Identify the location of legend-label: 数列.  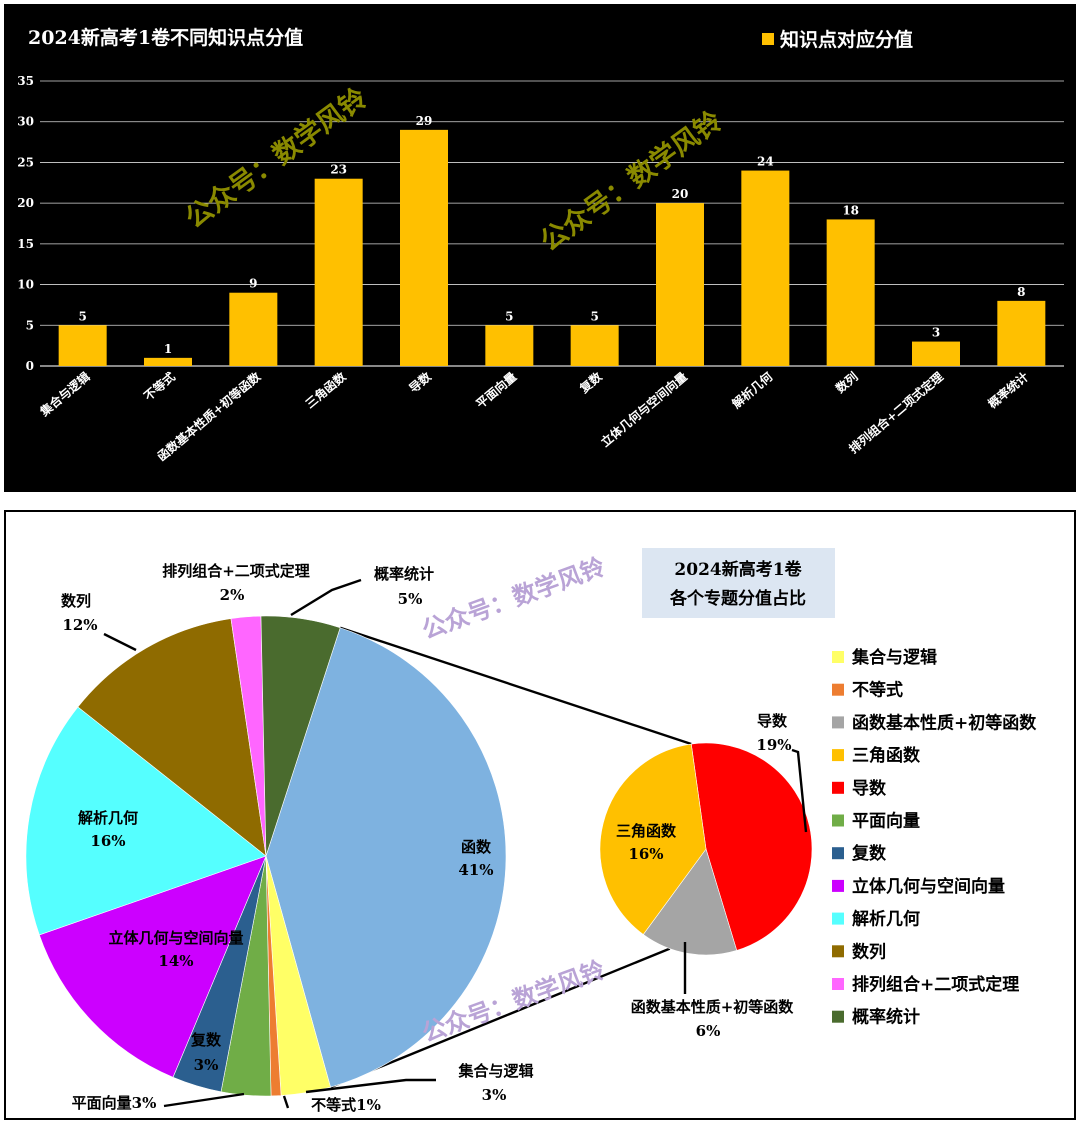
(869, 951).